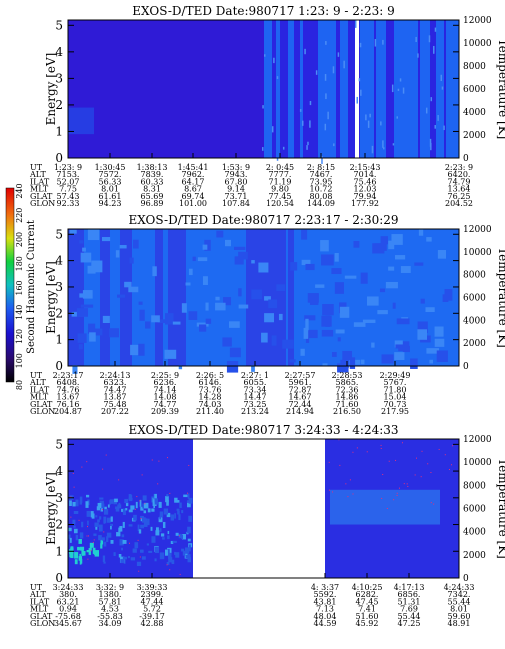  What do you see at coordinates (165, 375) in the screenshot?
I see `table-cell: 2:25: 9` at bounding box center [165, 375].